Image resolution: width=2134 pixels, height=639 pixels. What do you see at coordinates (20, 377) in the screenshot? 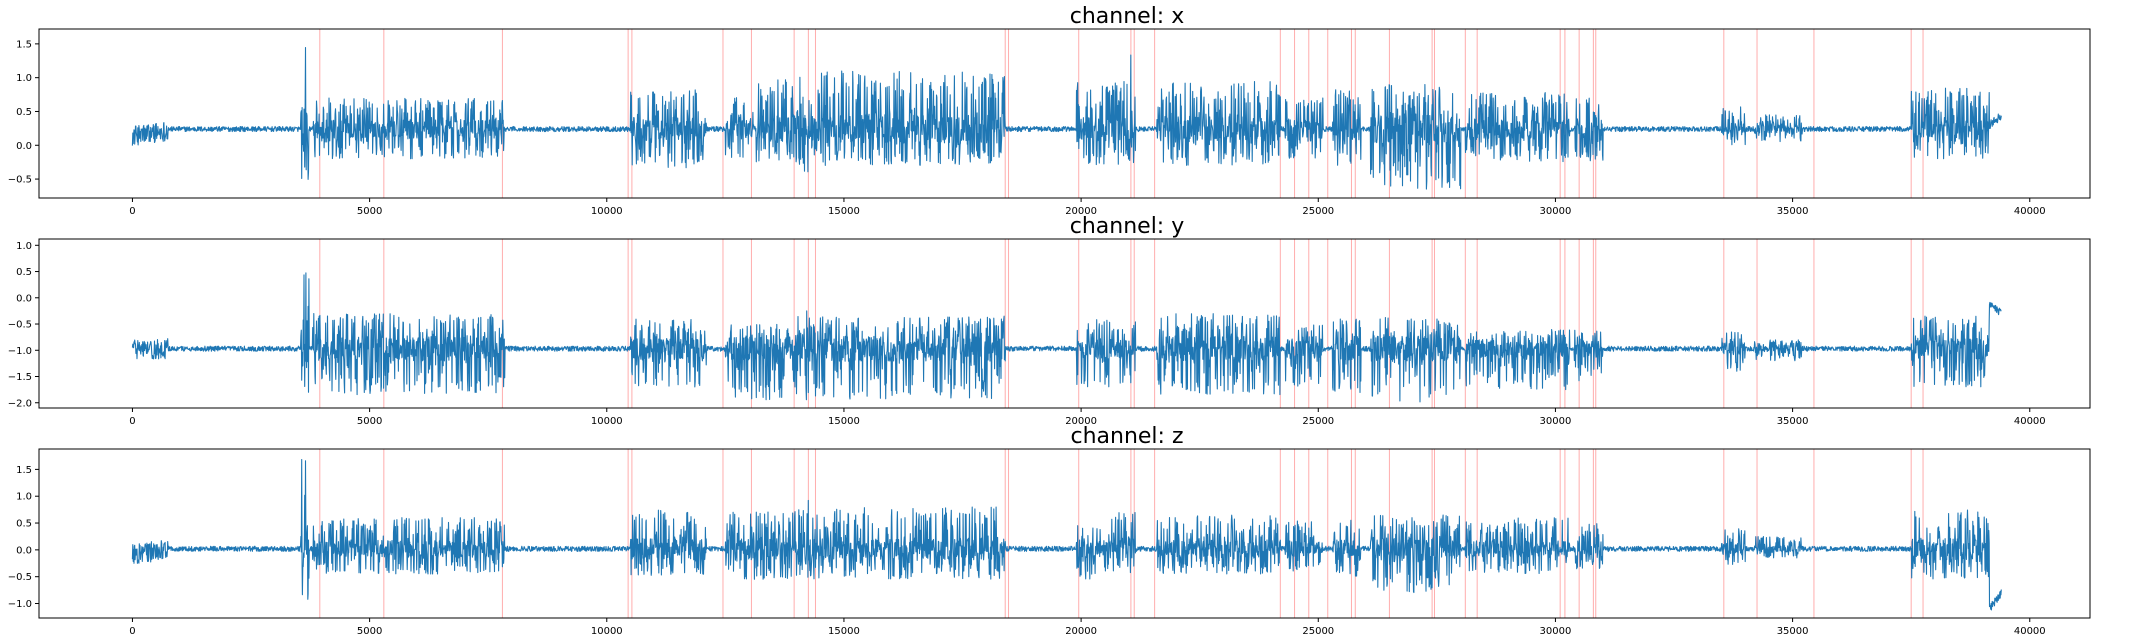
I see `y-tick-label: −1.5` at bounding box center [20, 377].